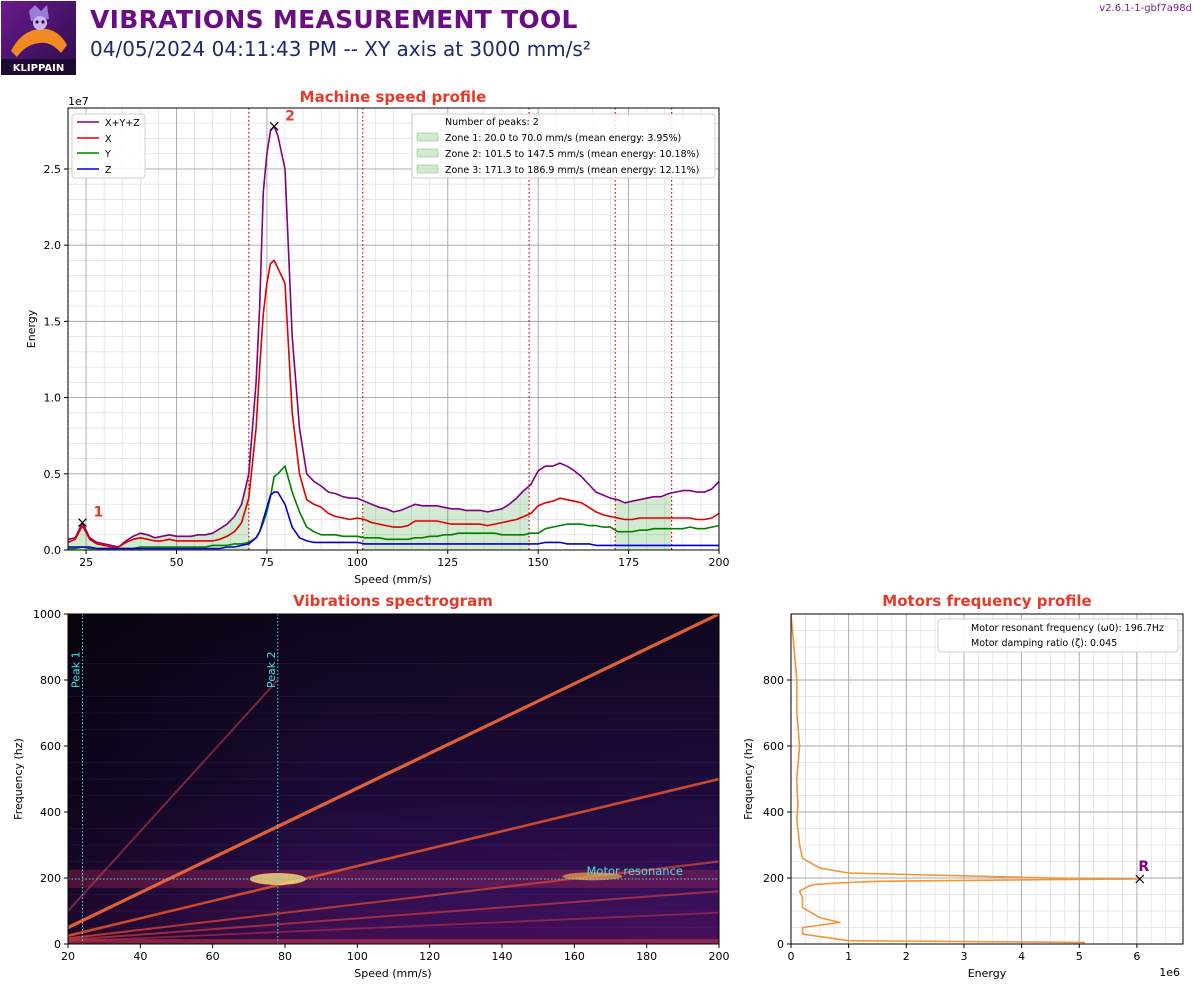 Image resolution: width=1200 pixels, height=994 pixels. I want to click on peak-vline-label: Peak 2, so click(271, 669).